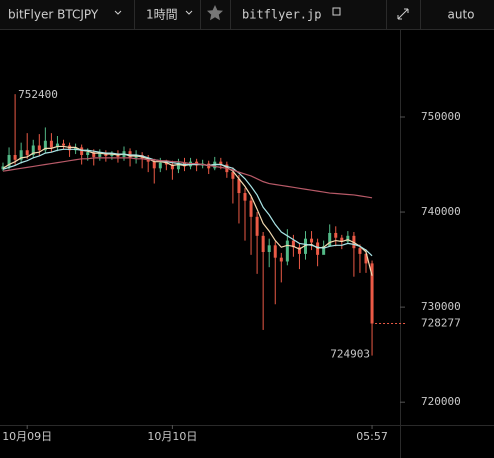  I want to click on y-tick-label: 740000, so click(441, 211).